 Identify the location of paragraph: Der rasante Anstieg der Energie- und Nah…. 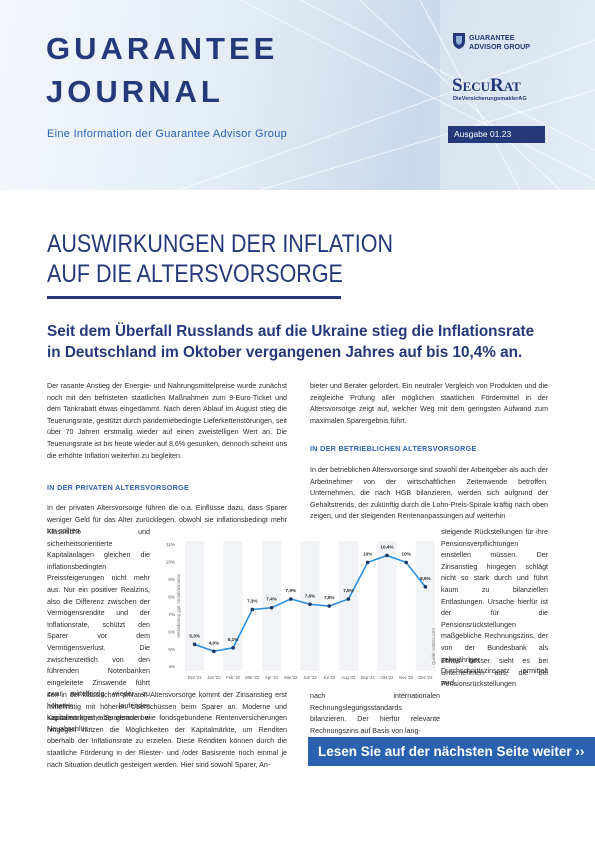
(167, 421).